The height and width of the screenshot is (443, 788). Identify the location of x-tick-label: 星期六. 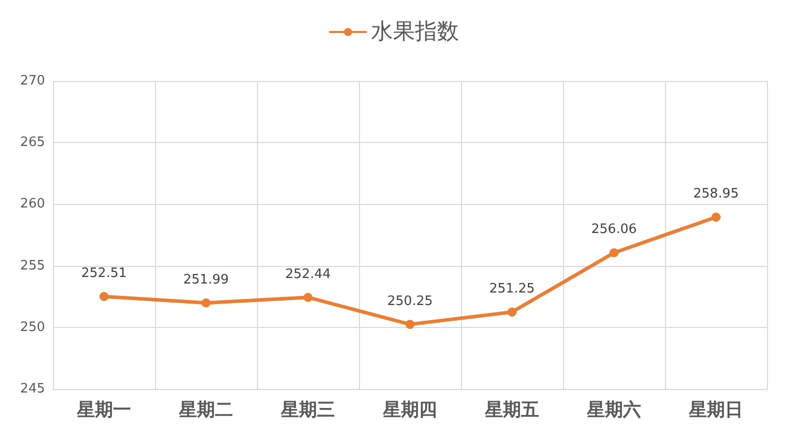
(613, 410).